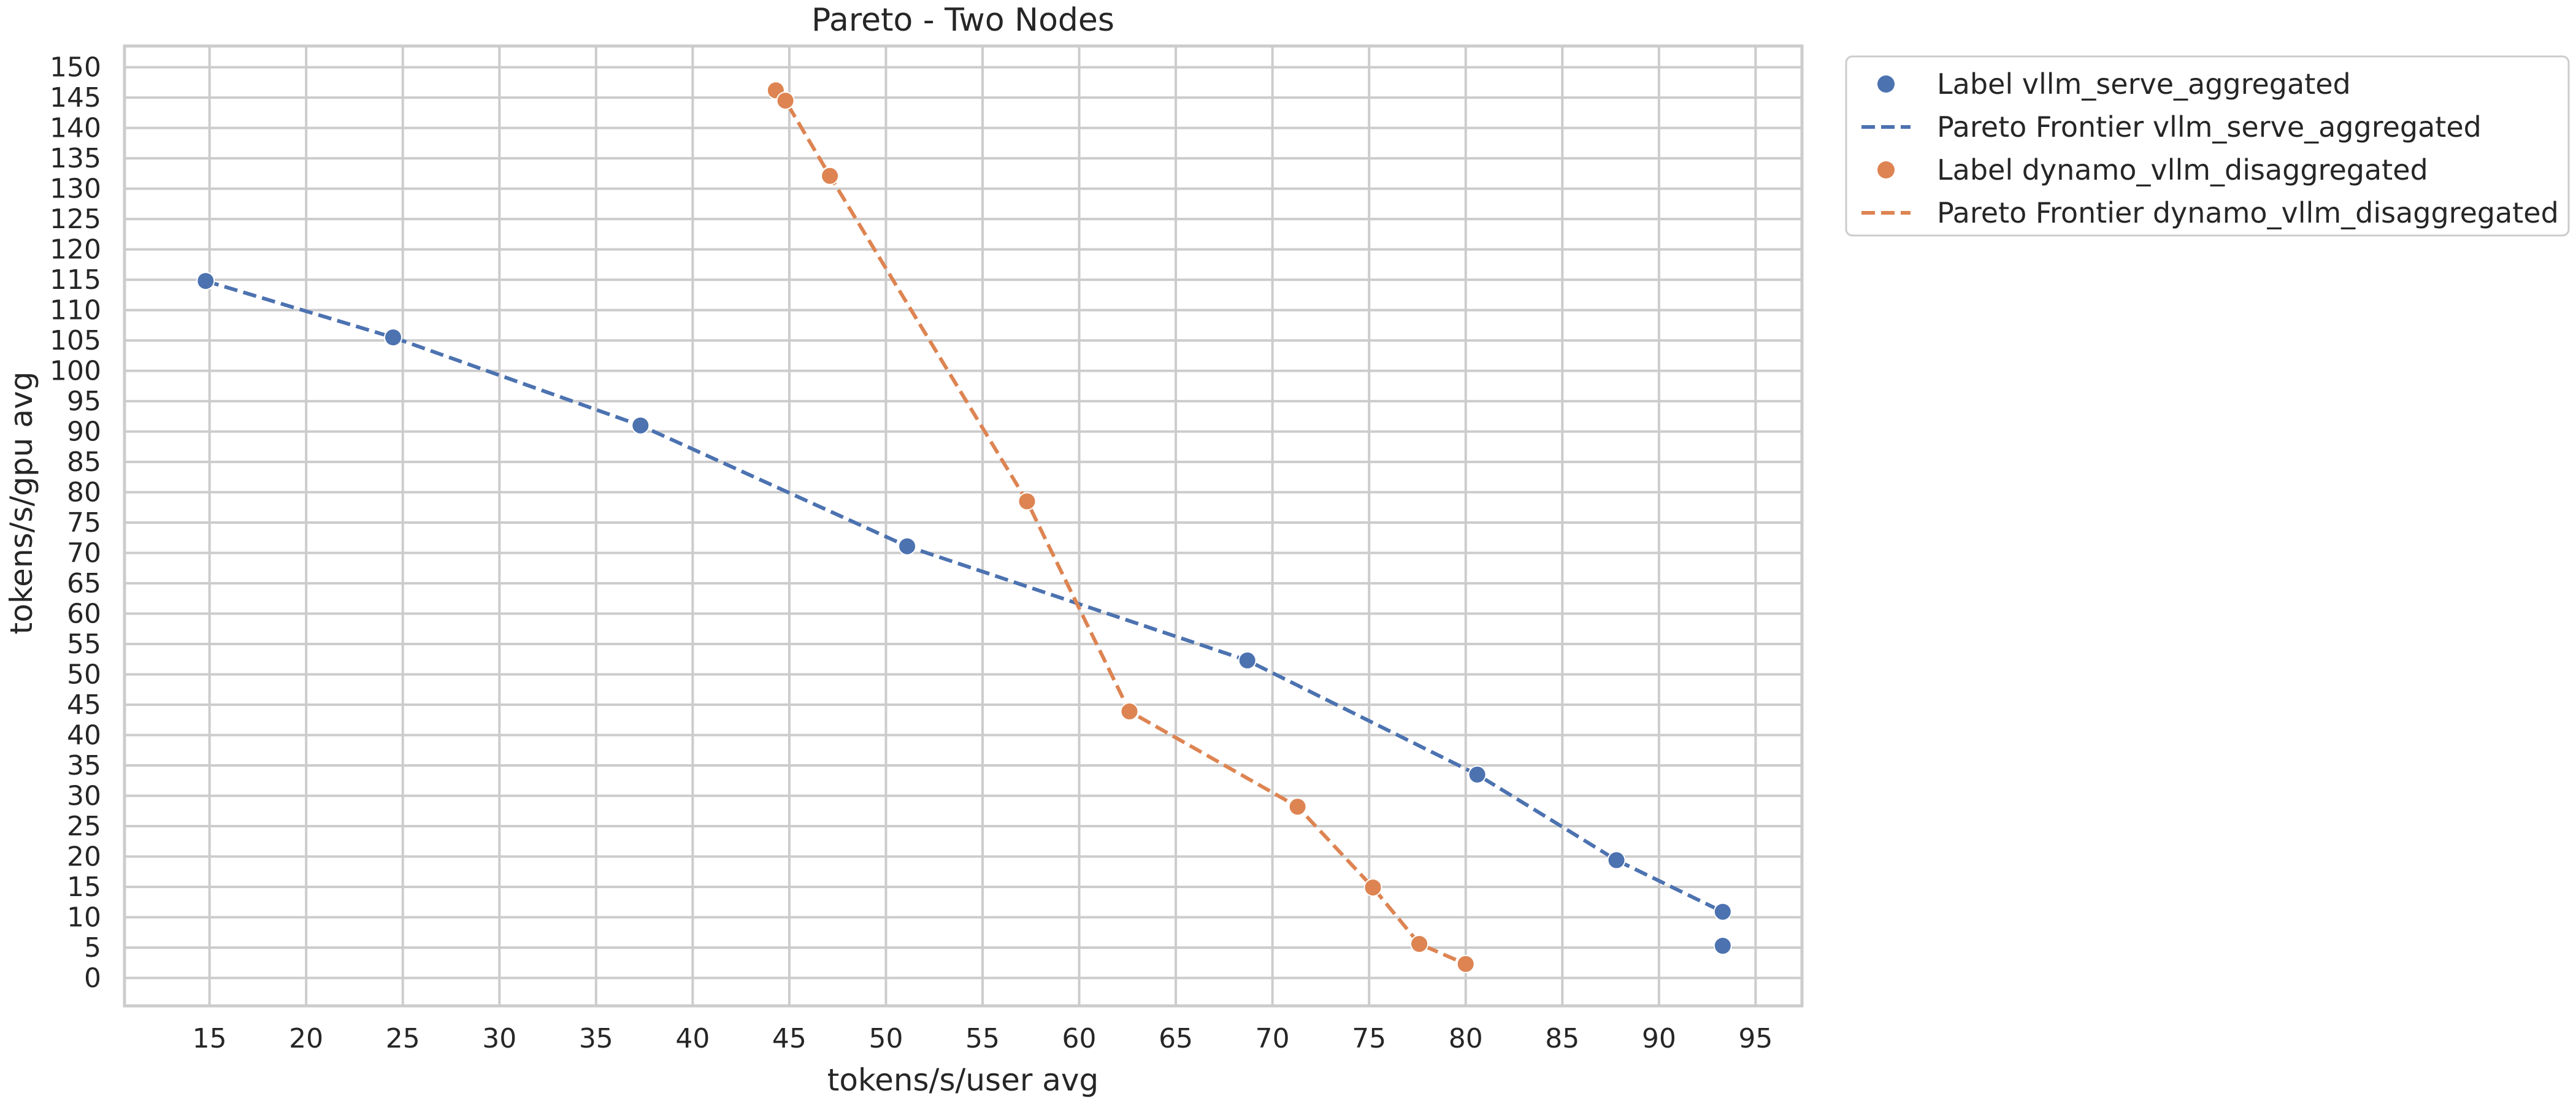 The image size is (2576, 1104). I want to click on y-axis-title: tokens/s/gpu avg, so click(21, 503).